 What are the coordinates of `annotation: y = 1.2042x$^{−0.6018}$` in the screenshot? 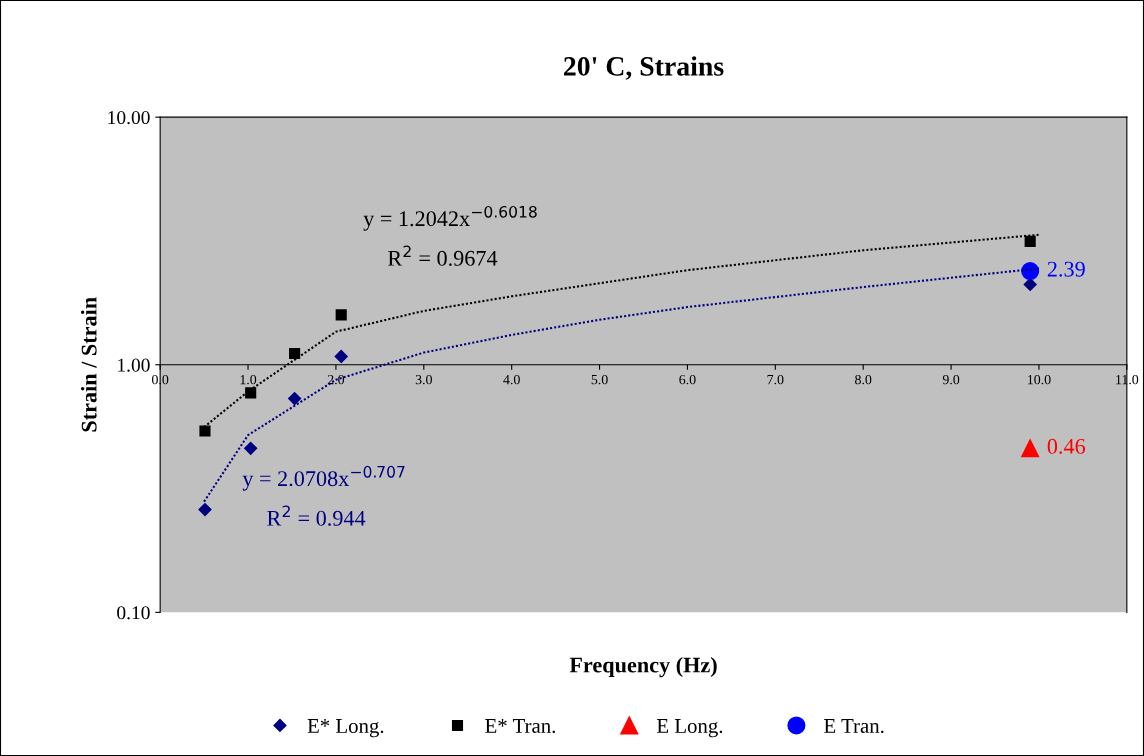 It's located at (450, 218).